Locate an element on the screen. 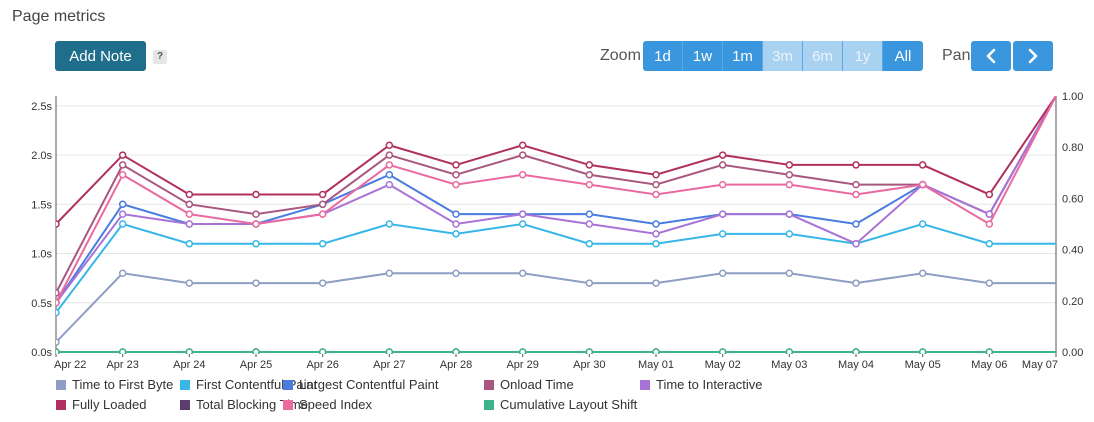 The height and width of the screenshot is (422, 1094). legend-item-cumulative-layout-shift: Cumulative Layout Shift is located at coordinates (560, 404).